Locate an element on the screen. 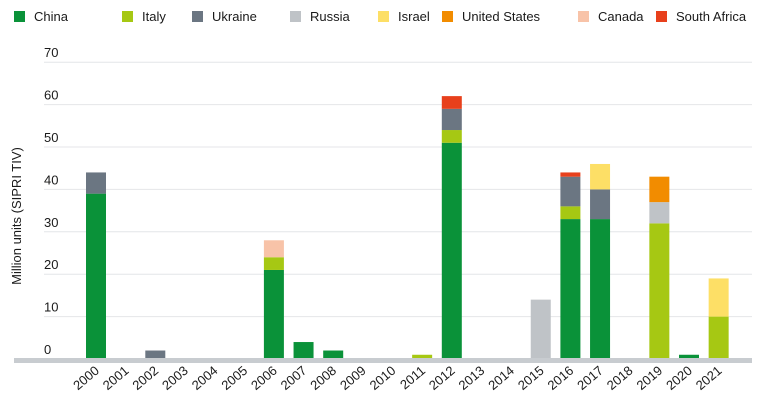  x-tick-label: 2018 is located at coordinates (620, 378).